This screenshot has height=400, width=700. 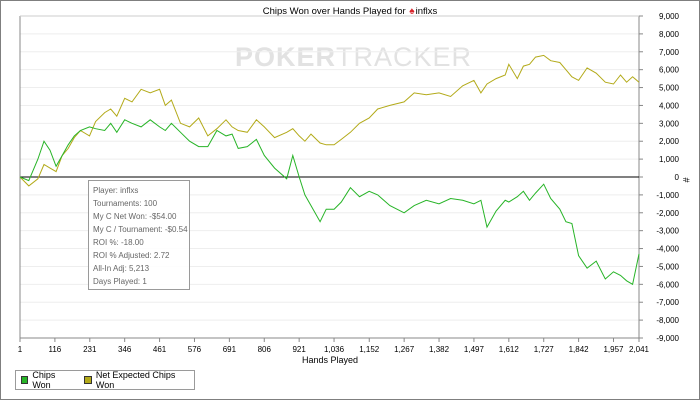 I want to click on x-tick-label: 1,612, so click(x=509, y=349).